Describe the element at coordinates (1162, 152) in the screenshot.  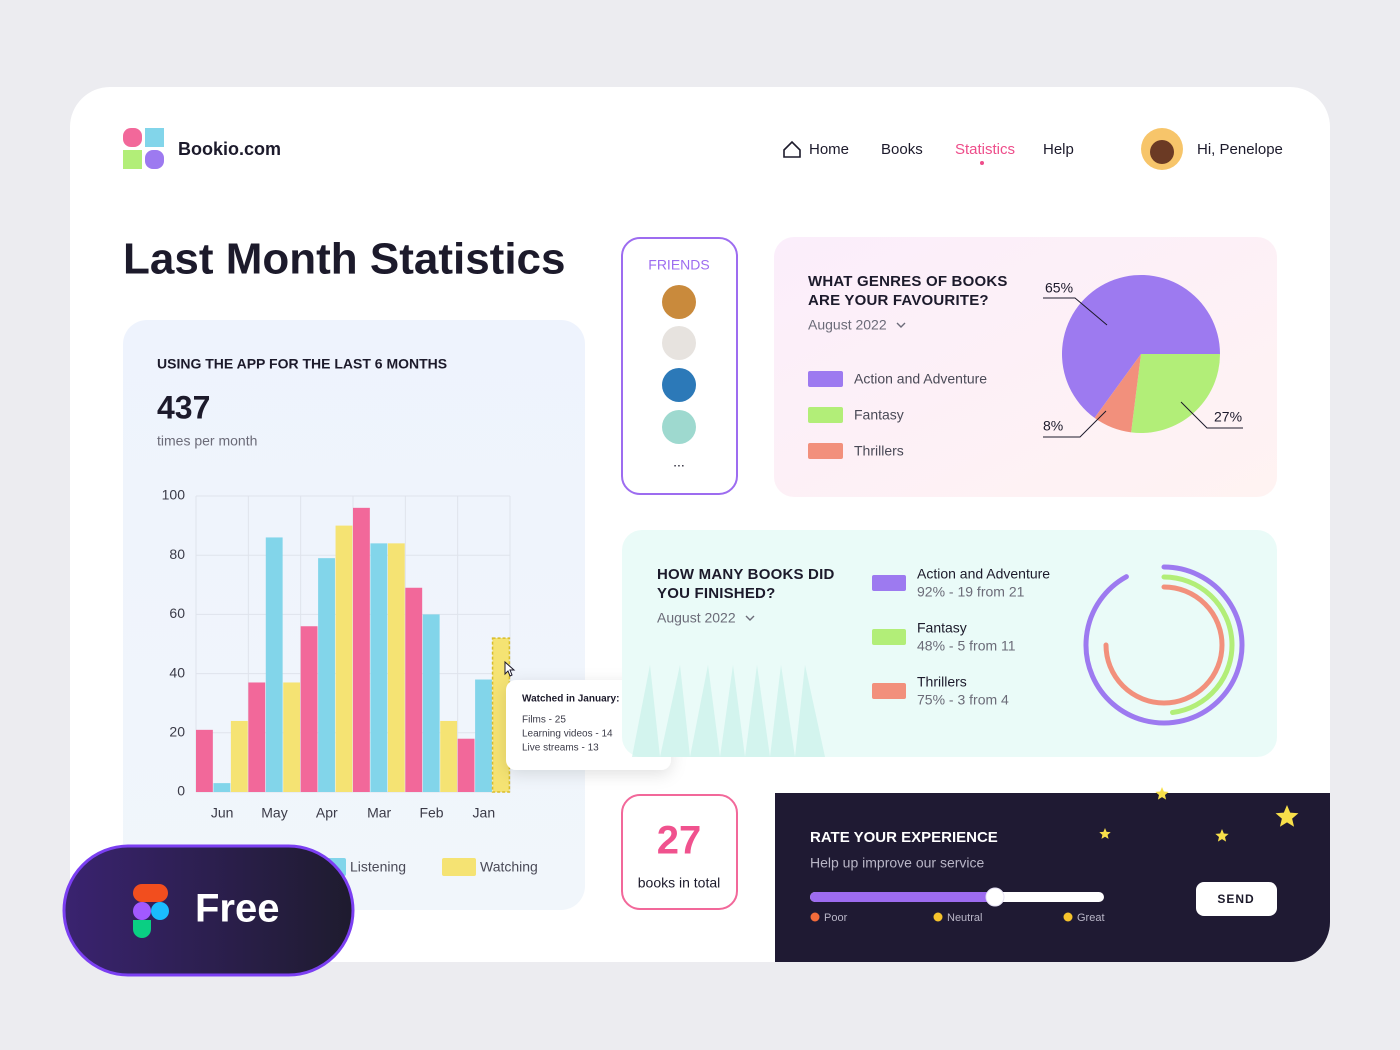
I see `user-avatar-face` at that location.